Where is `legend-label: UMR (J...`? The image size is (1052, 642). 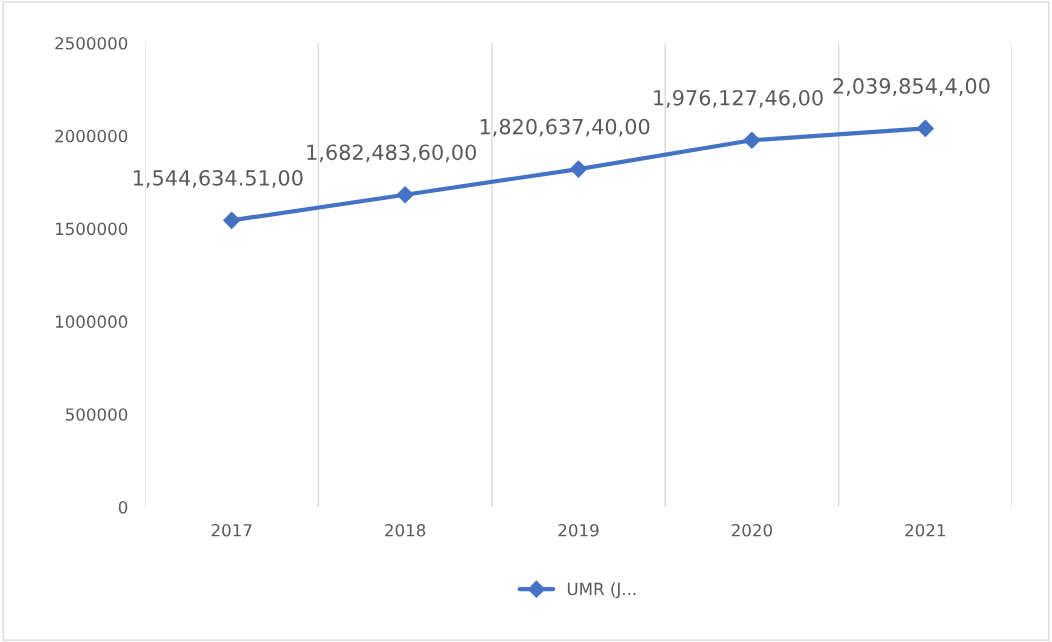 legend-label: UMR (J... is located at coordinates (601, 590).